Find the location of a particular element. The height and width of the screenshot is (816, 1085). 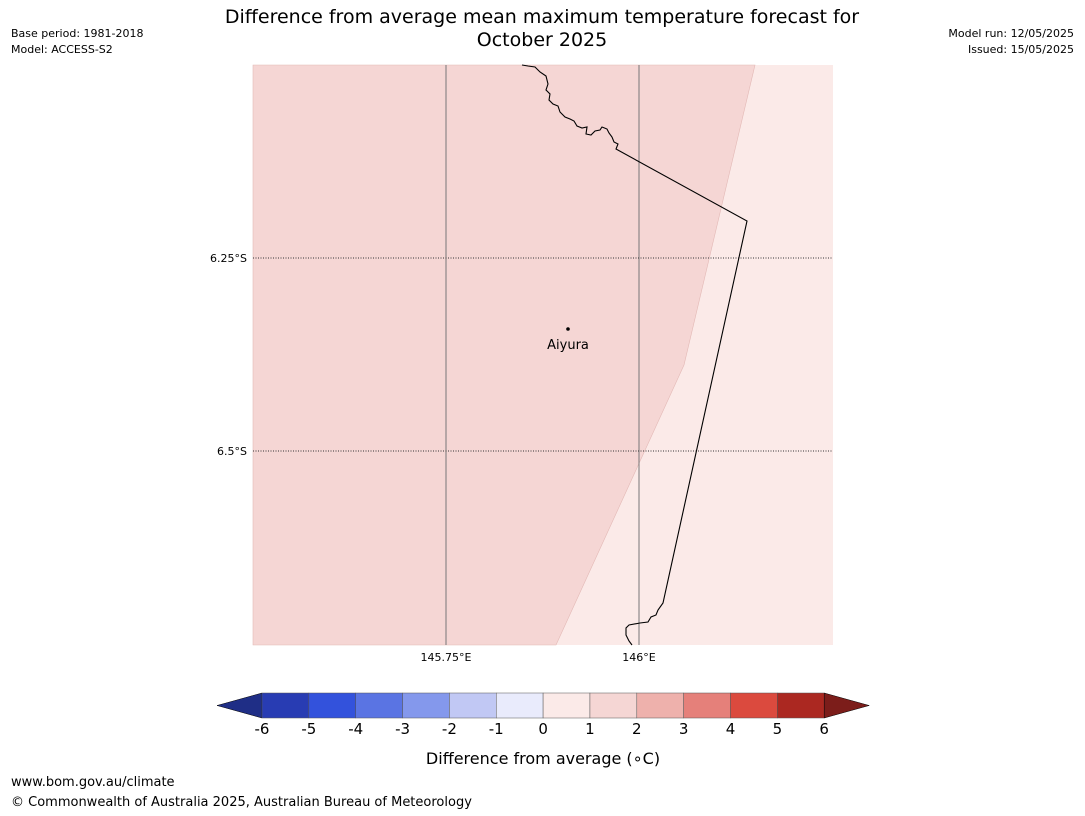

place-label: Aiyura is located at coordinates (568, 345).